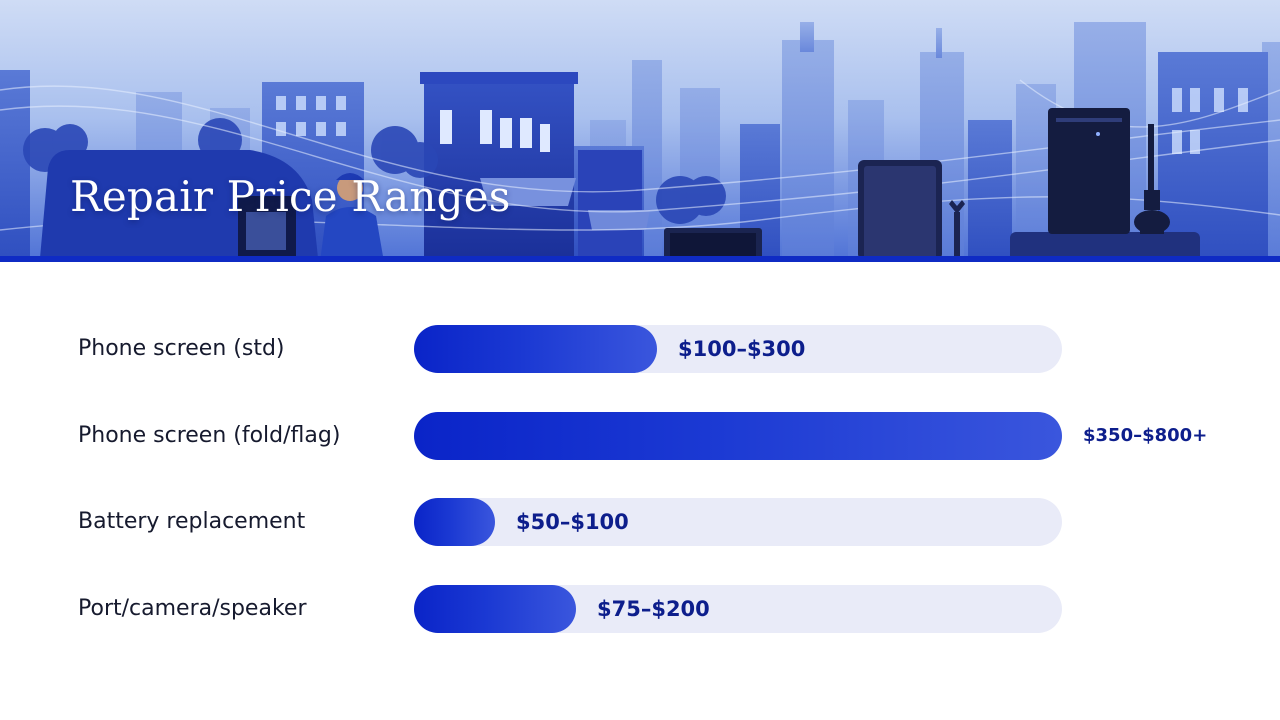 The height and width of the screenshot is (720, 1280). What do you see at coordinates (738, 435) in the screenshot?
I see `bar-phone-screen-fold-flag` at bounding box center [738, 435].